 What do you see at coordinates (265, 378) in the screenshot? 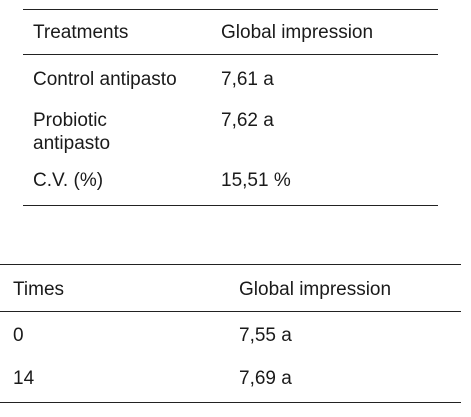
I see `global-impression-value: 7,69 a` at bounding box center [265, 378].